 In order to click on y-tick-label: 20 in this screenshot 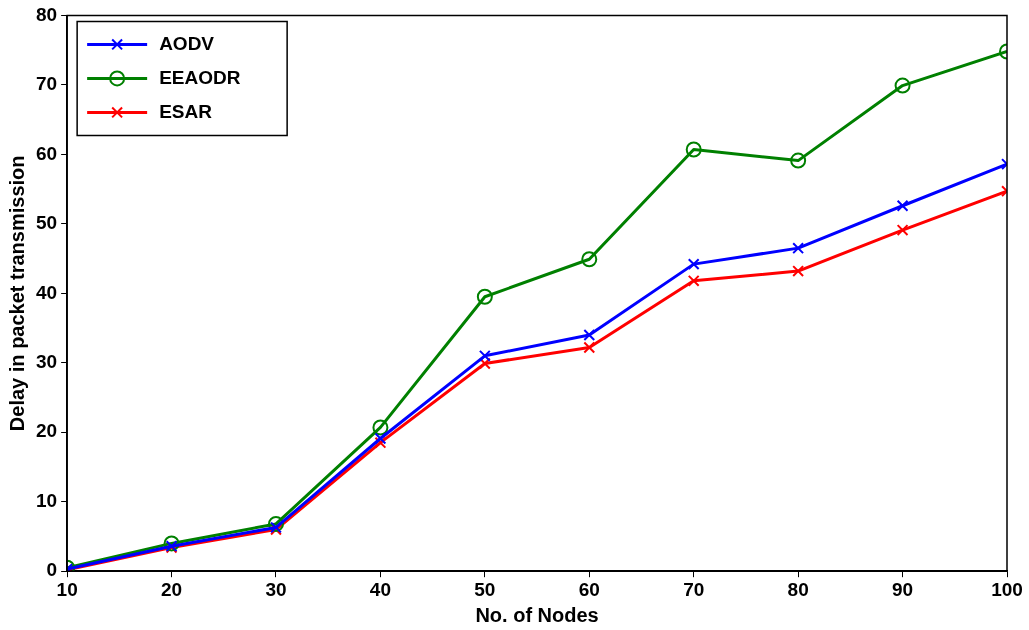, I will do `click(46, 431)`.